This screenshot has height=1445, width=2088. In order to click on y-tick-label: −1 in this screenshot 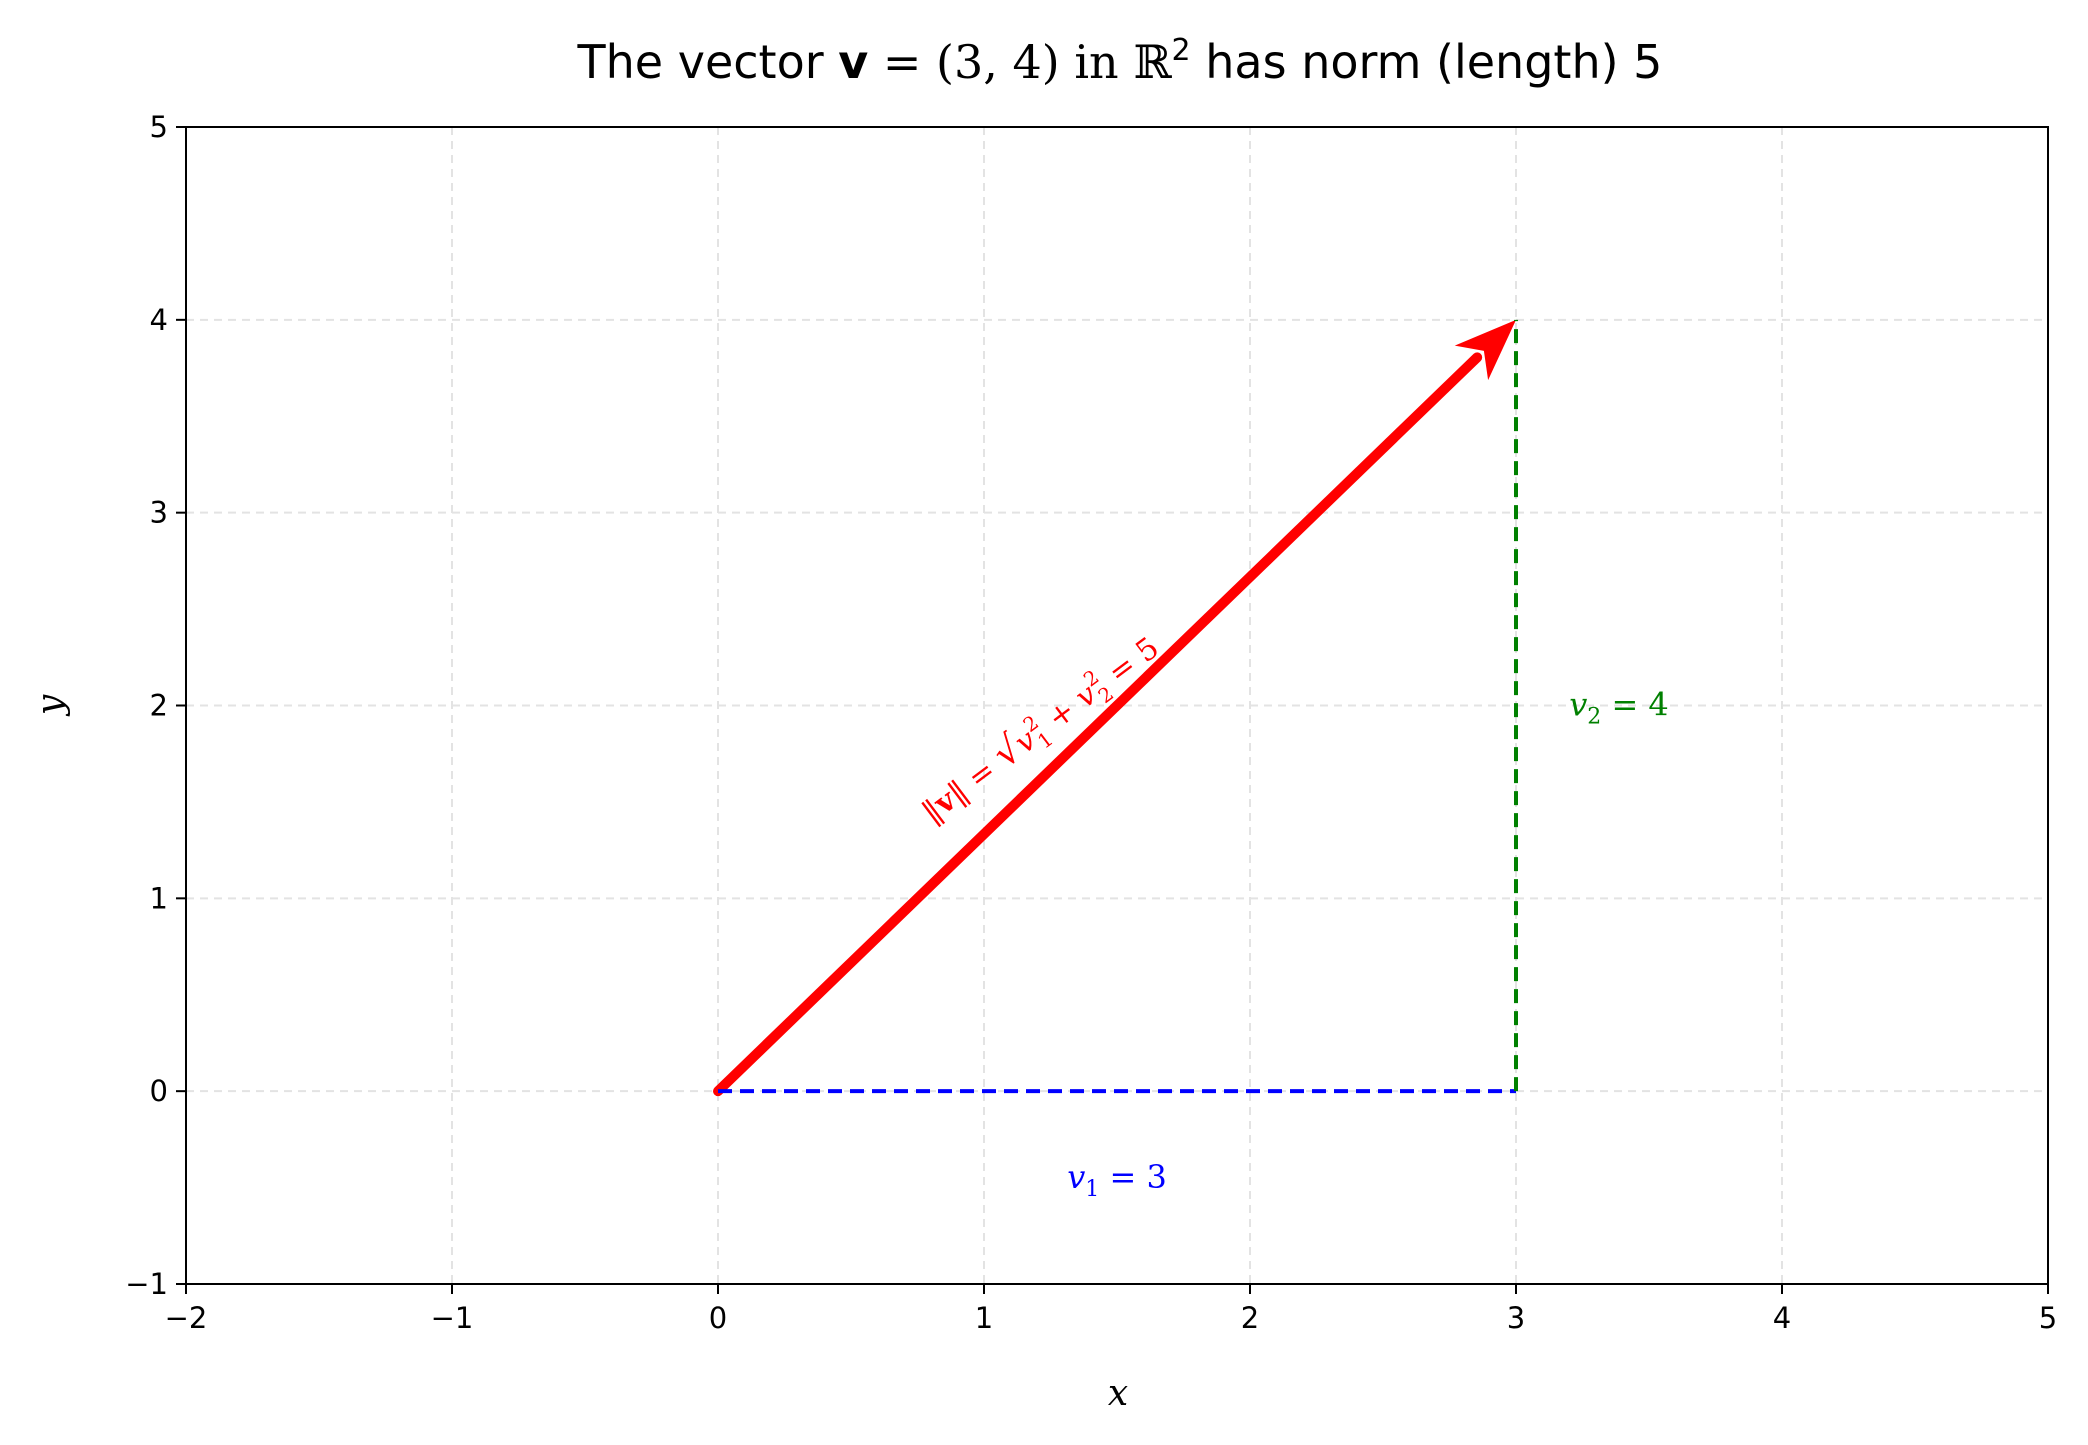, I will do `click(146, 1284)`.